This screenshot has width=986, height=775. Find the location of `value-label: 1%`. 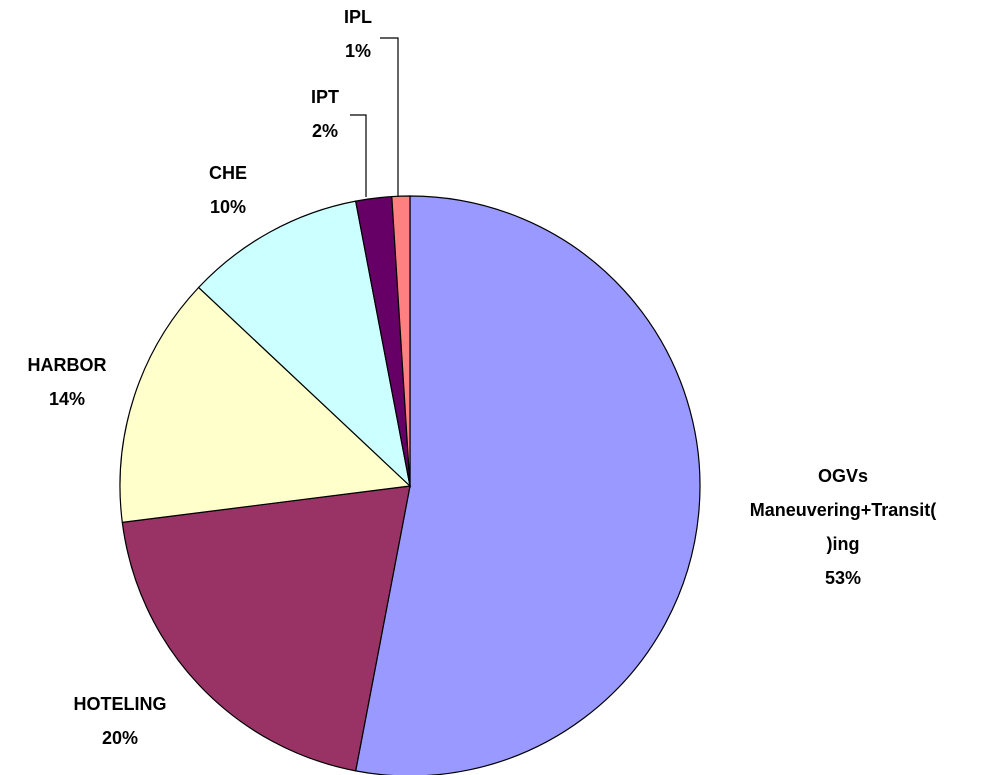

value-label: 1% is located at coordinates (358, 51).